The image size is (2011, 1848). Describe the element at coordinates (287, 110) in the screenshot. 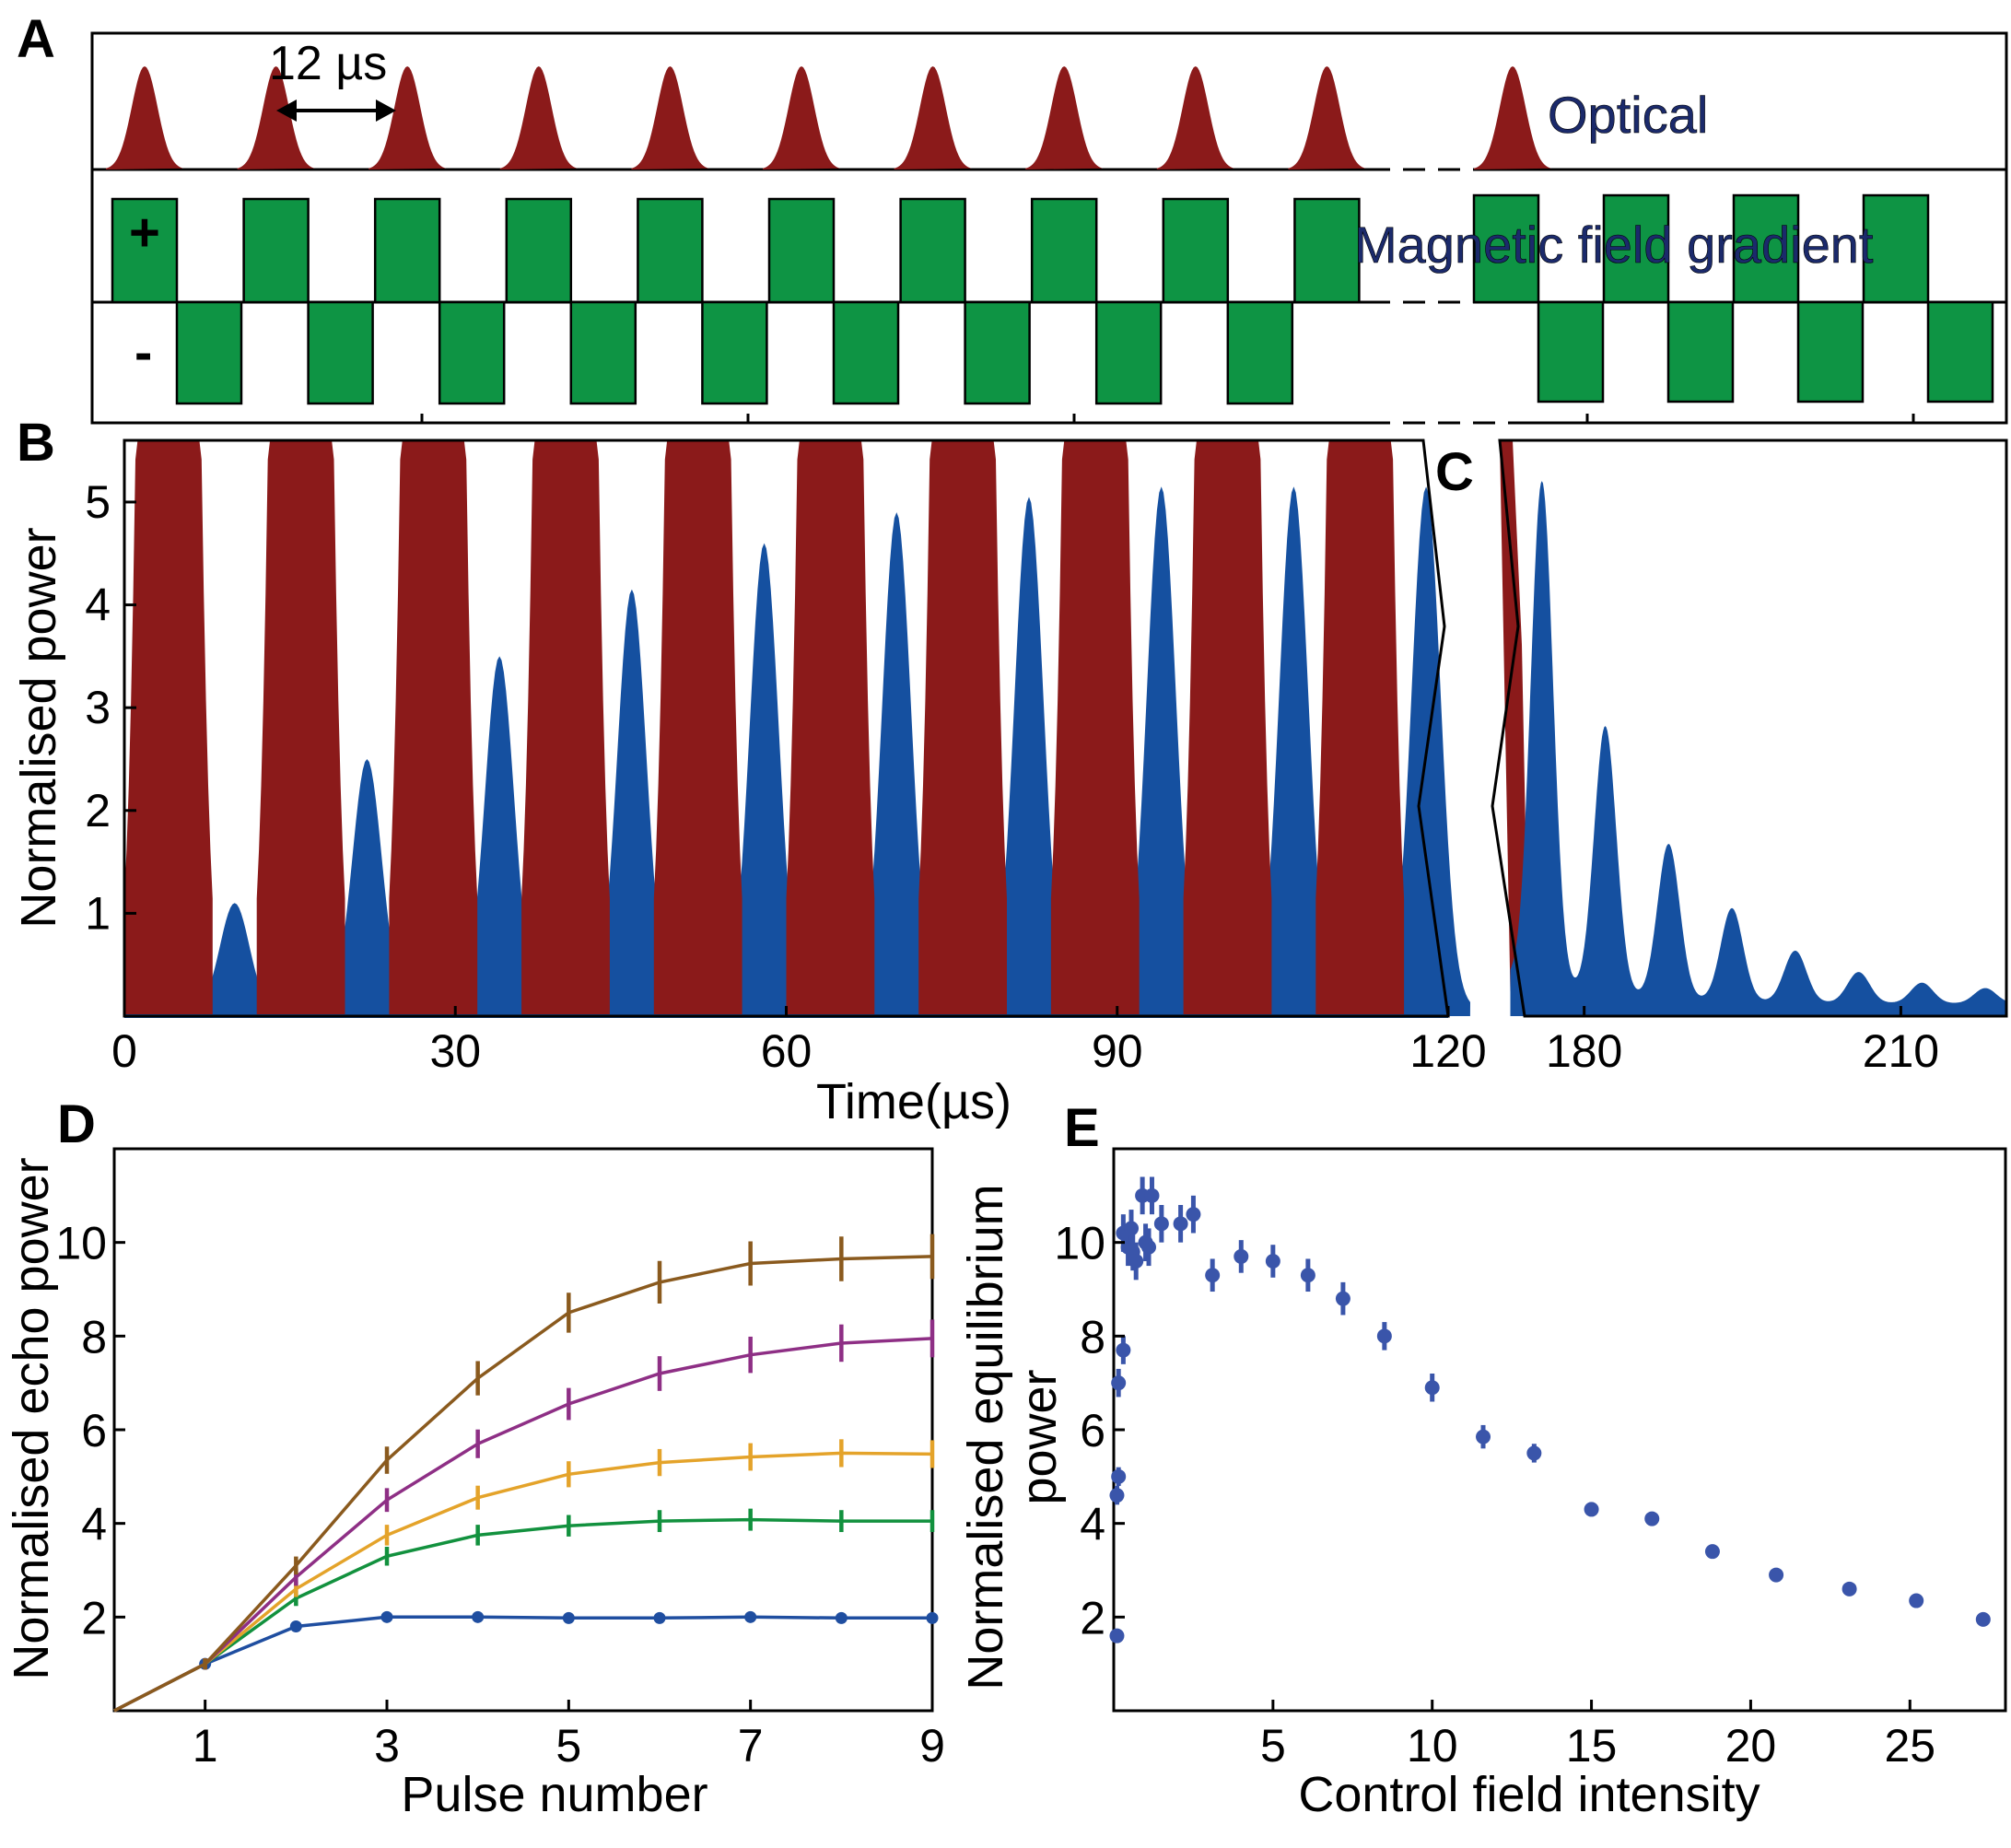

I see `arrow-left-icon` at that location.